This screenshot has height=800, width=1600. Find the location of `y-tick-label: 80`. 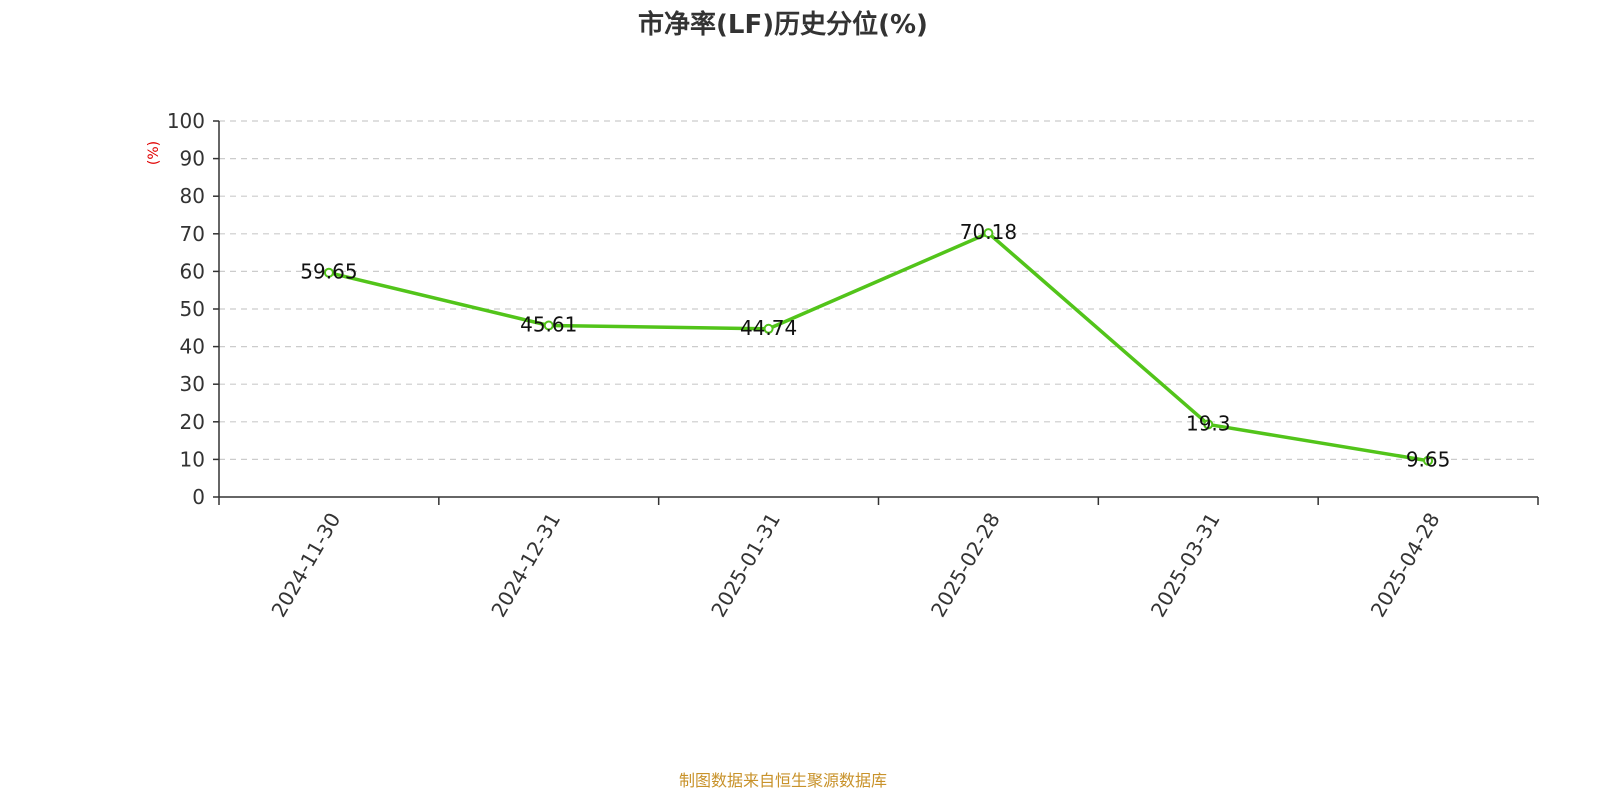

y-tick-label: 80 is located at coordinates (192, 196).